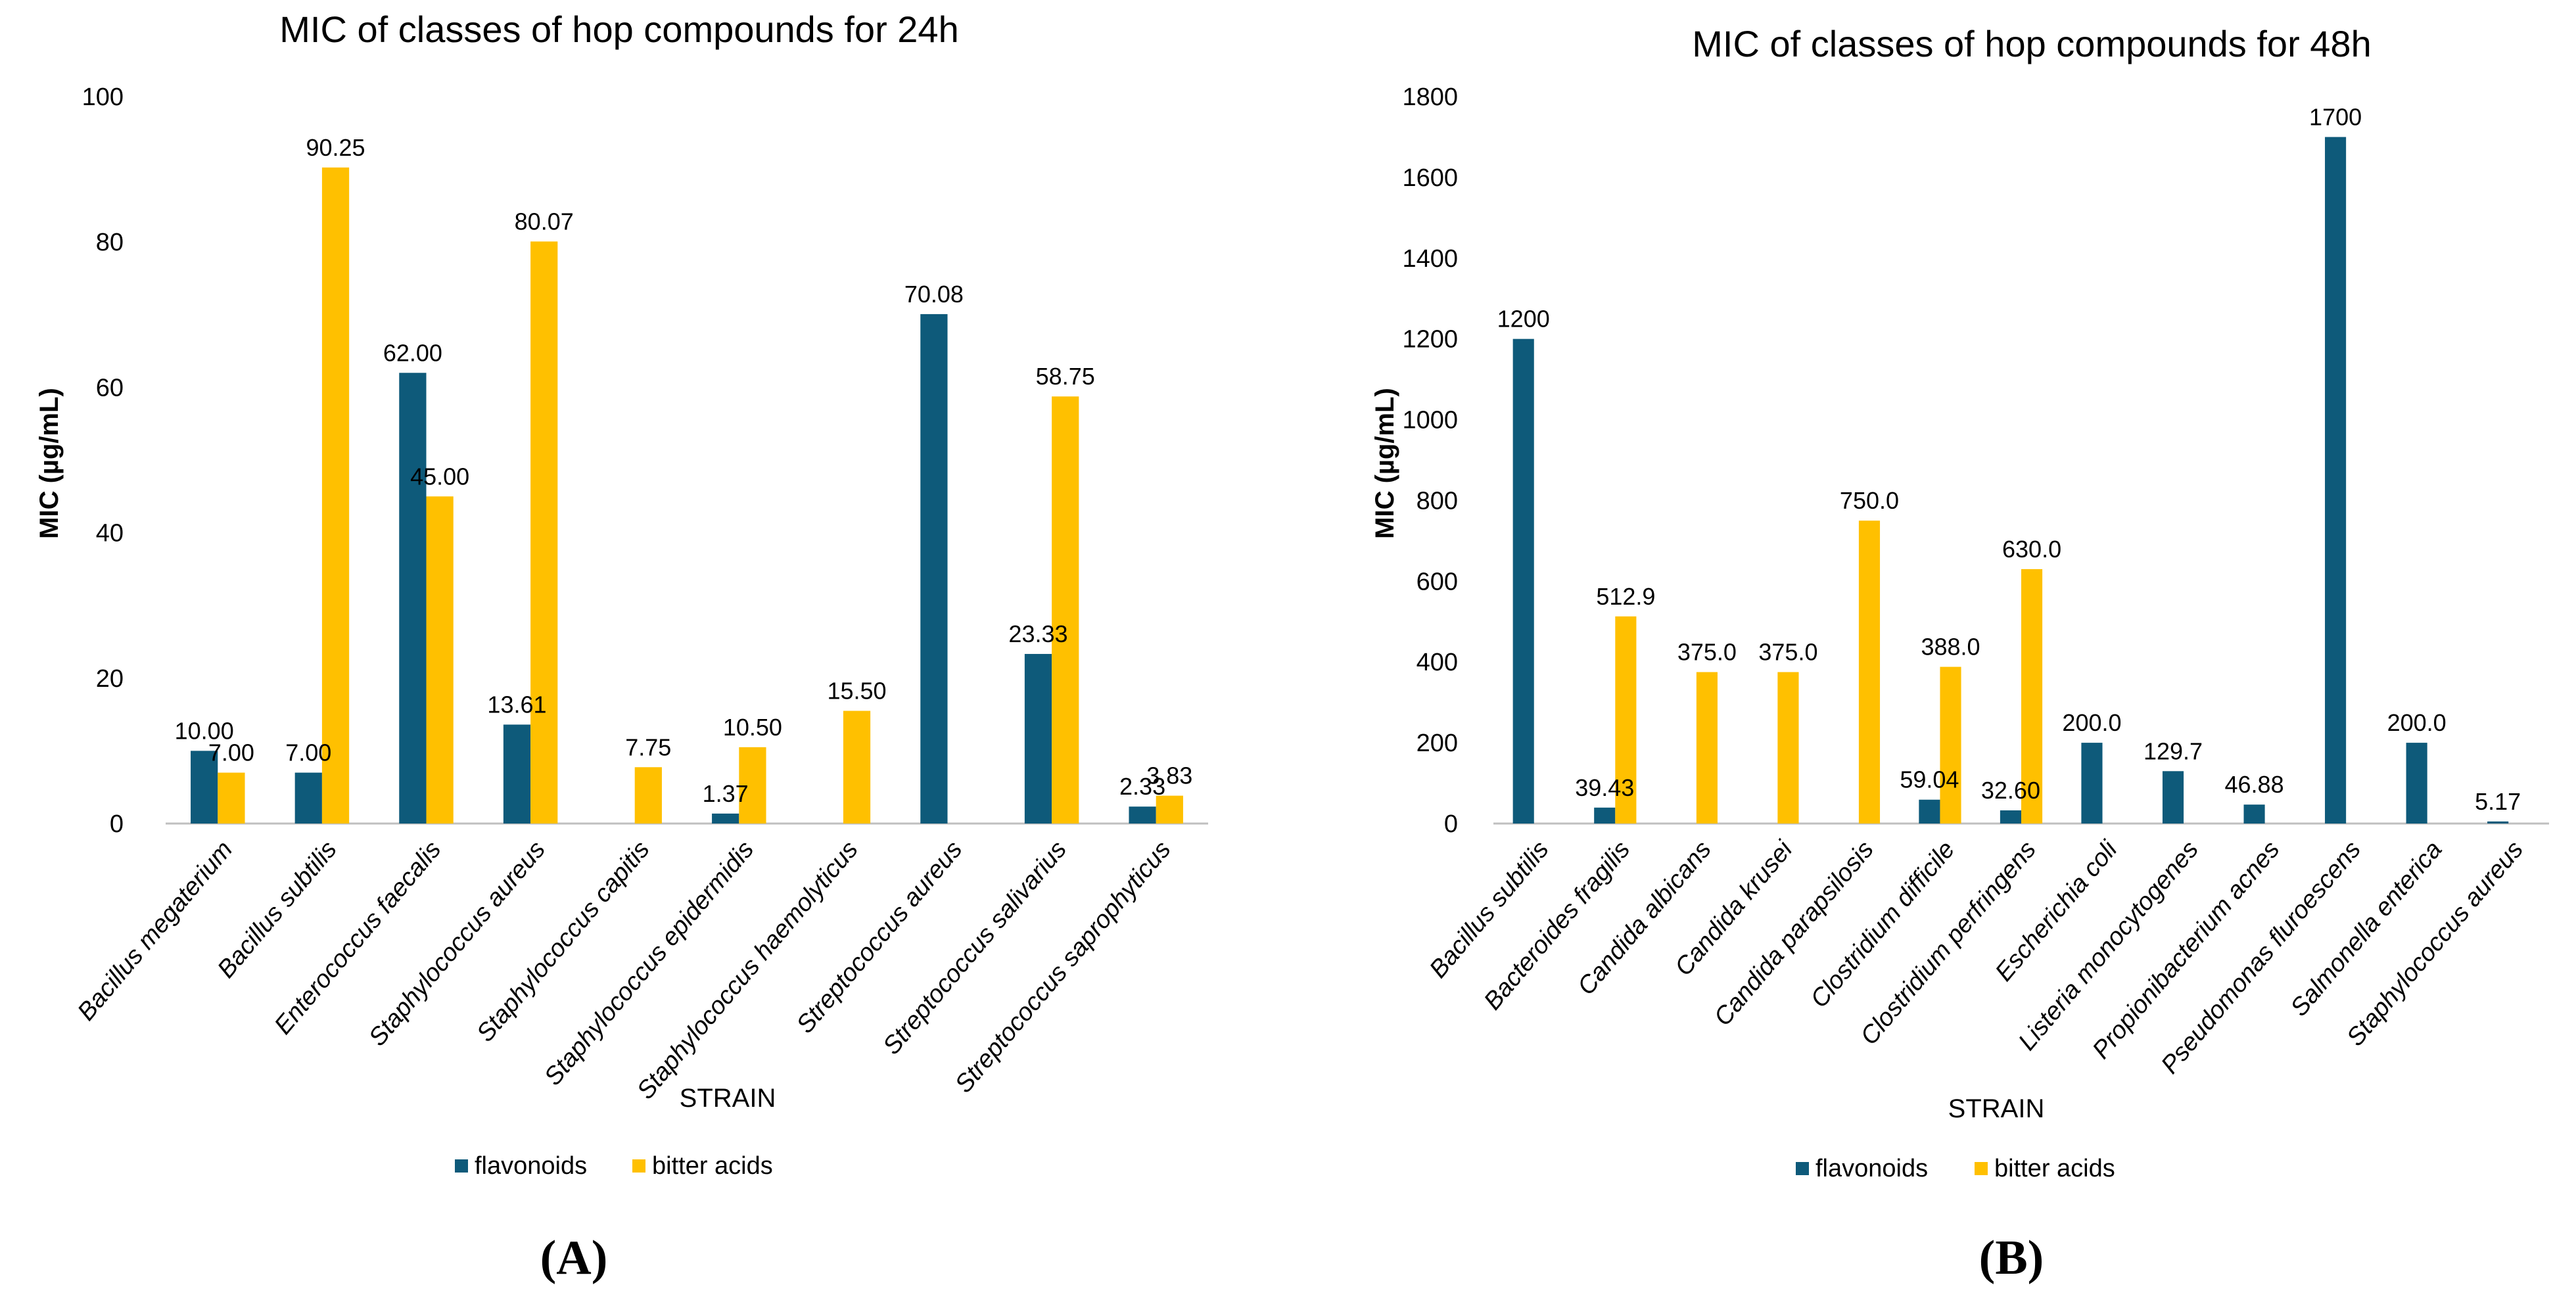 The width and height of the screenshot is (2576, 1302). I want to click on panel-label-b: (B), so click(2011, 1258).